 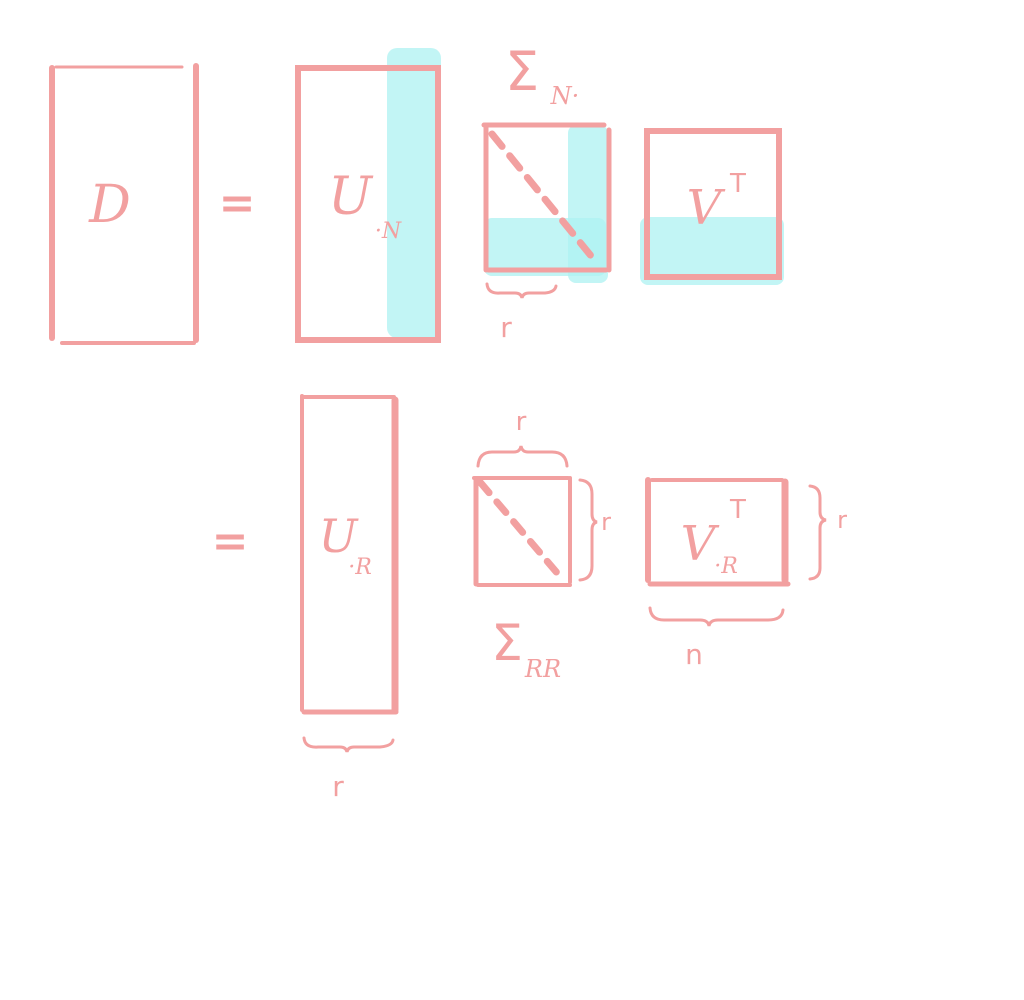 I want to click on u-r-dim-label: r, so click(x=338, y=786).